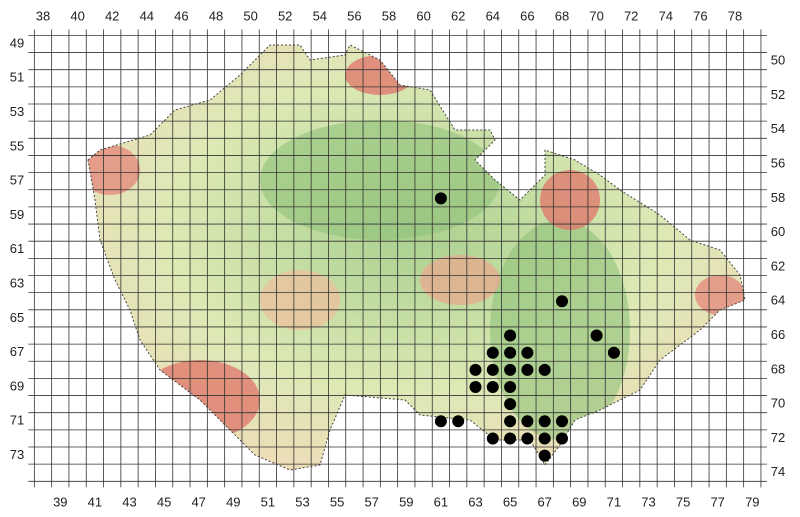 The width and height of the screenshot is (800, 517). Describe the element at coordinates (683, 501) in the screenshot. I see `bottom-label: 75` at that location.